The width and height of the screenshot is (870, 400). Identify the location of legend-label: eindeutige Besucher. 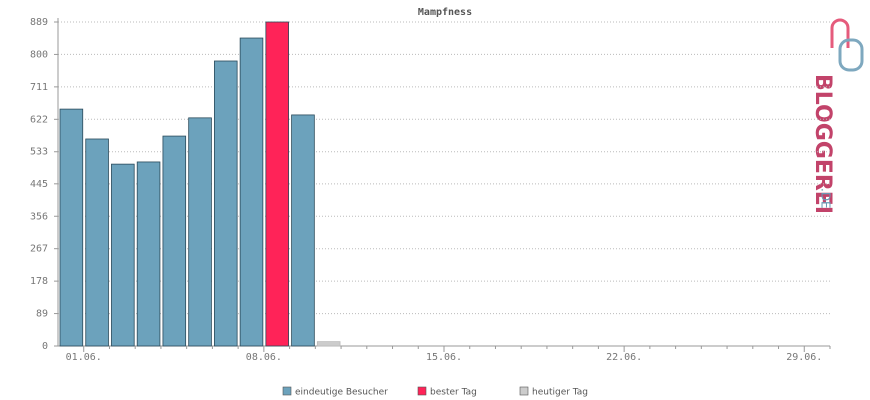
(341, 393).